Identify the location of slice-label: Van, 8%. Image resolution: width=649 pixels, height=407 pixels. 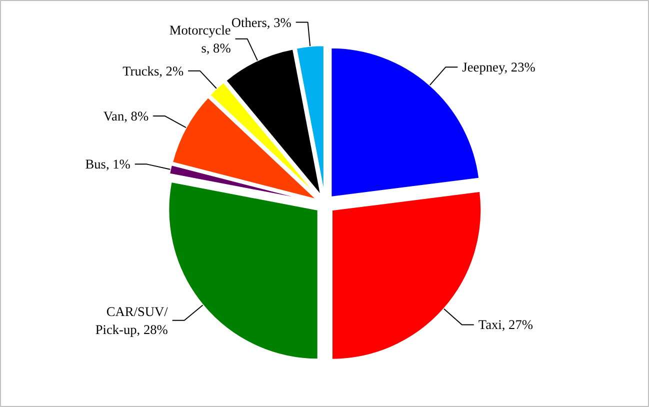
(126, 116).